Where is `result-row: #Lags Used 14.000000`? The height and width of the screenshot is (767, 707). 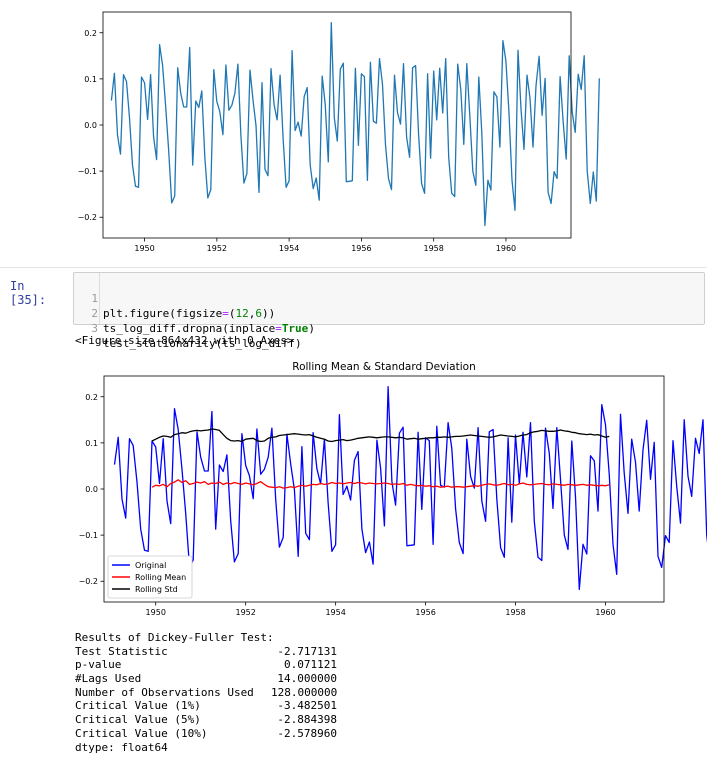
result-row: #Lags Used 14.000000 is located at coordinates (206, 679).